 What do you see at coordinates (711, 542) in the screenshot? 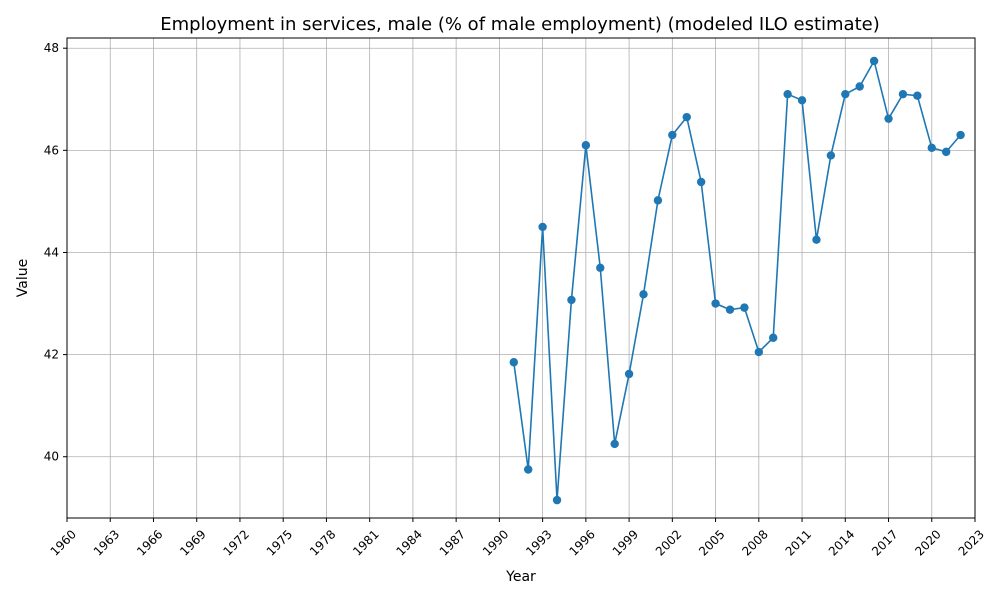
I see `x-tick-label: 2005` at bounding box center [711, 542].